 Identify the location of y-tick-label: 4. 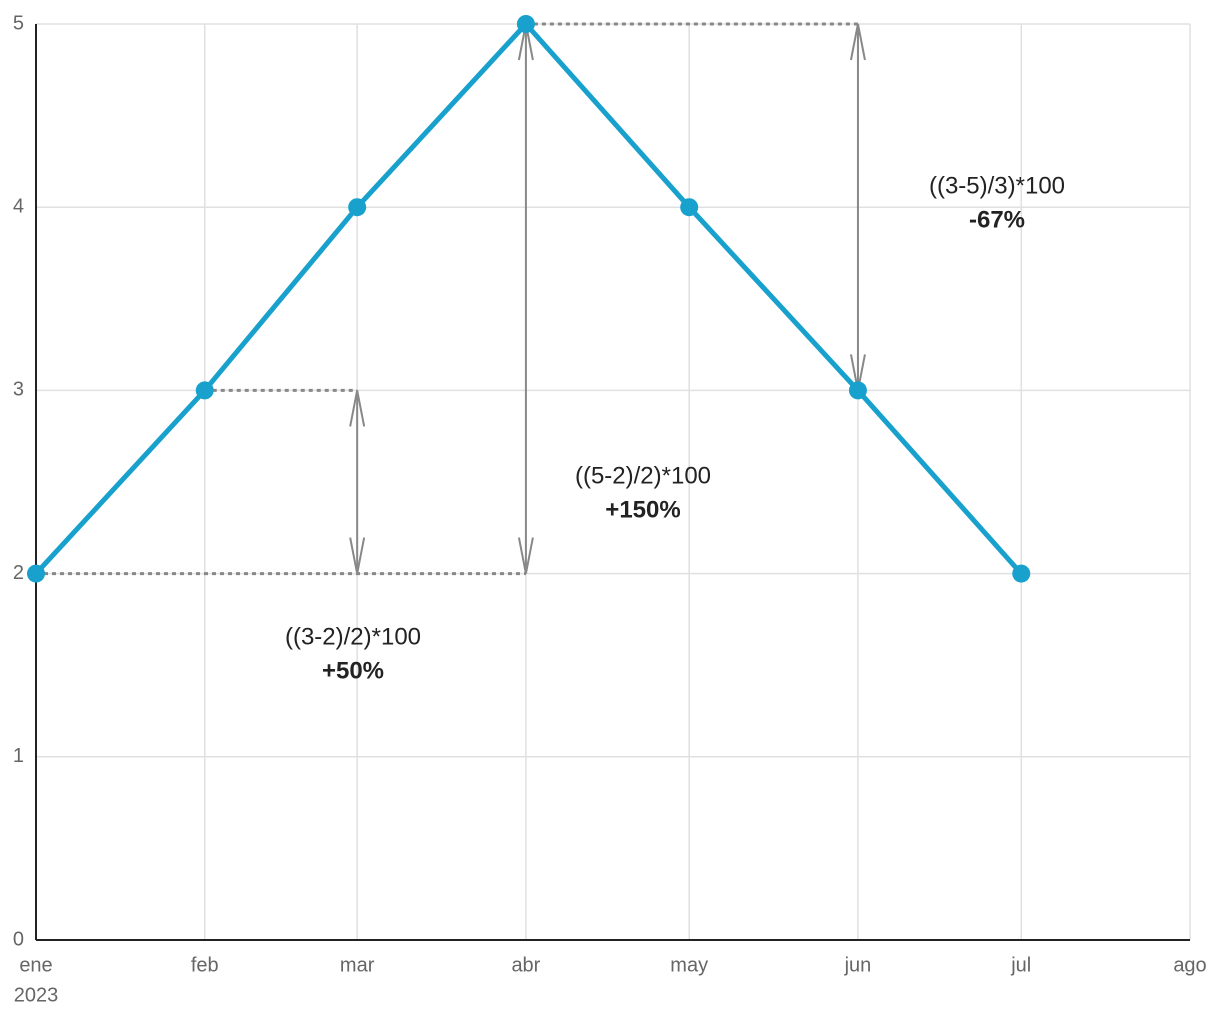
(18, 206).